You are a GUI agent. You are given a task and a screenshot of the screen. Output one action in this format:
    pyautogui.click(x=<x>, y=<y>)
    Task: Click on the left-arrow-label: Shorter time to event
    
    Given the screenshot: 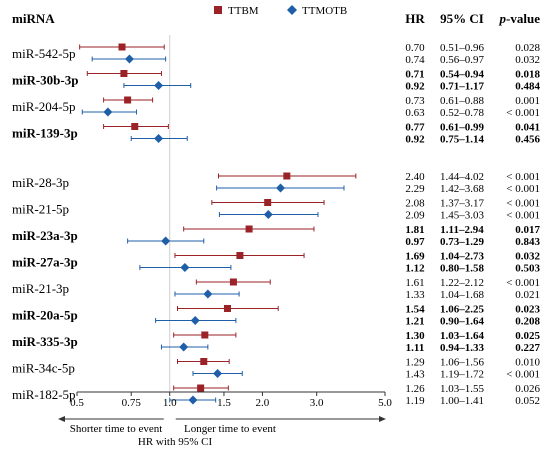 What is the action you would take?
    pyautogui.click(x=116, y=429)
    